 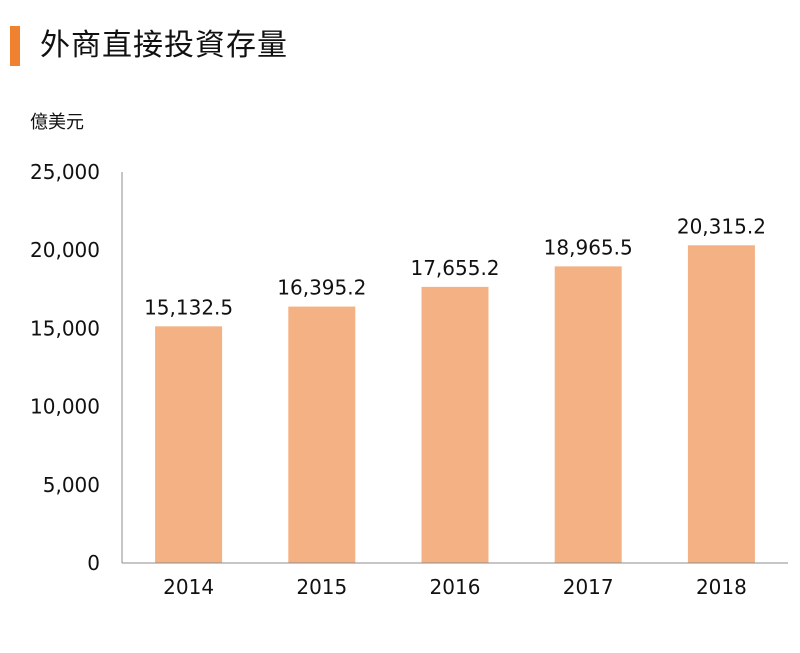 I want to click on value-label-2017: 18,965.5, so click(x=588, y=247).